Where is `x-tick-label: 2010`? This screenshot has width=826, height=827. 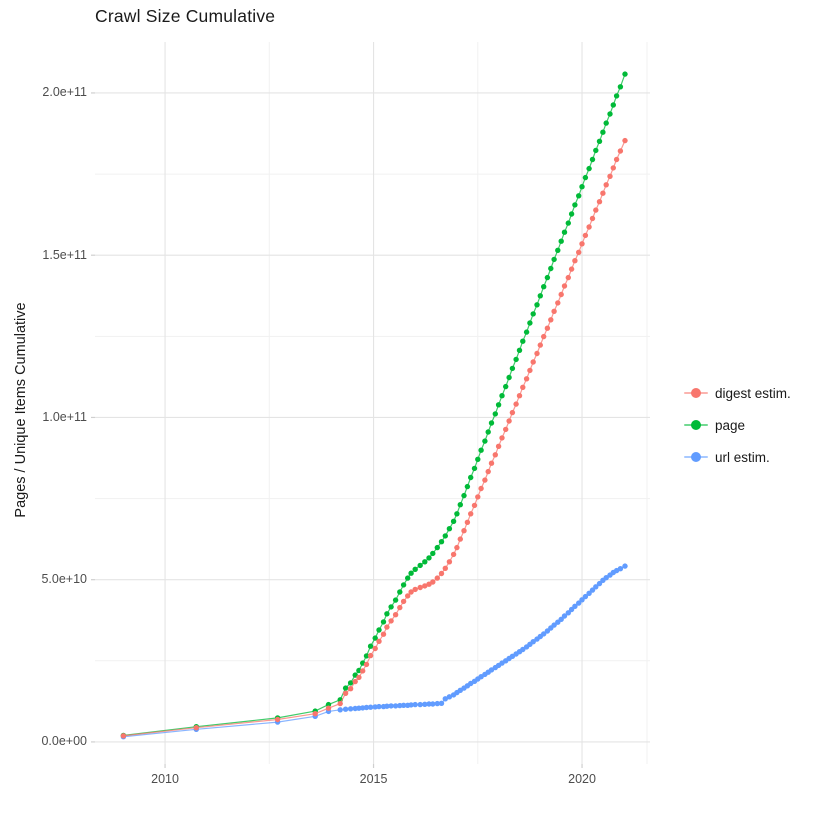
x-tick-label: 2010 is located at coordinates (165, 779).